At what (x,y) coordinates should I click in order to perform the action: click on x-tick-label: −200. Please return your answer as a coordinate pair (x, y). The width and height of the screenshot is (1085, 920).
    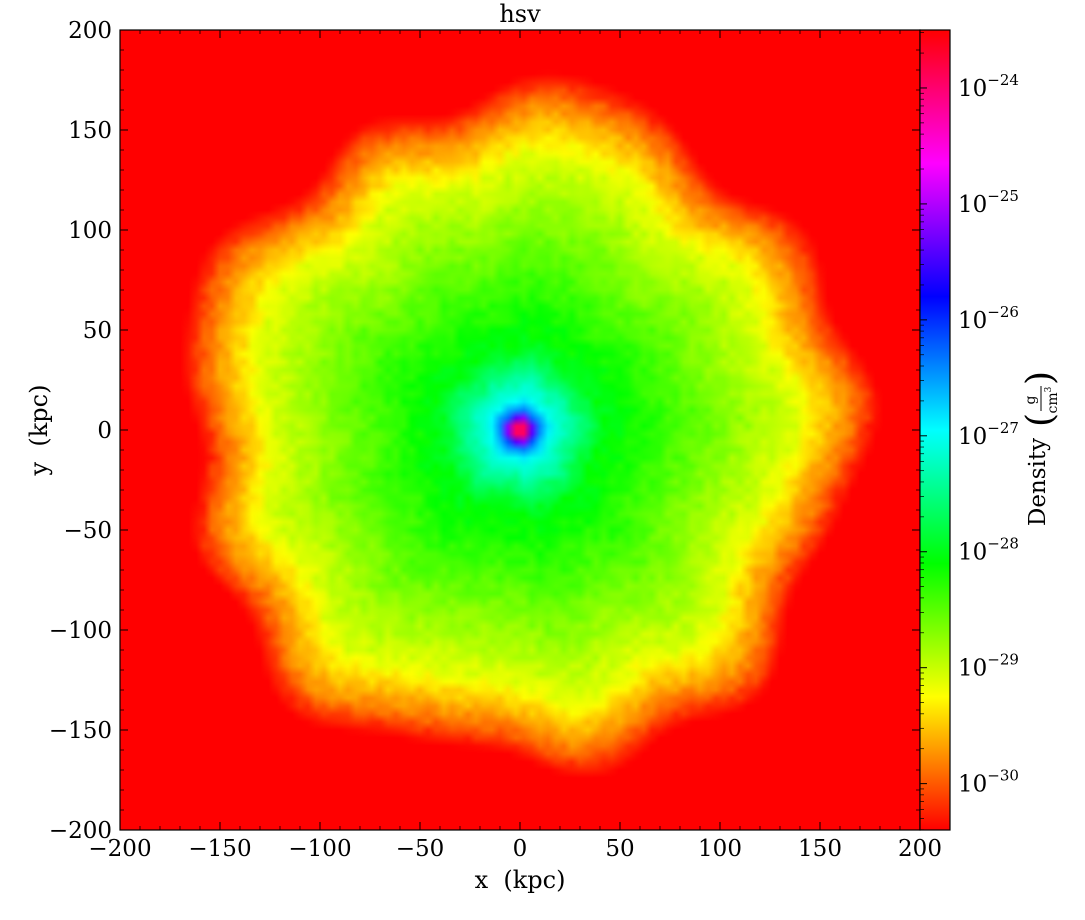
    Looking at the image, I should click on (119, 849).